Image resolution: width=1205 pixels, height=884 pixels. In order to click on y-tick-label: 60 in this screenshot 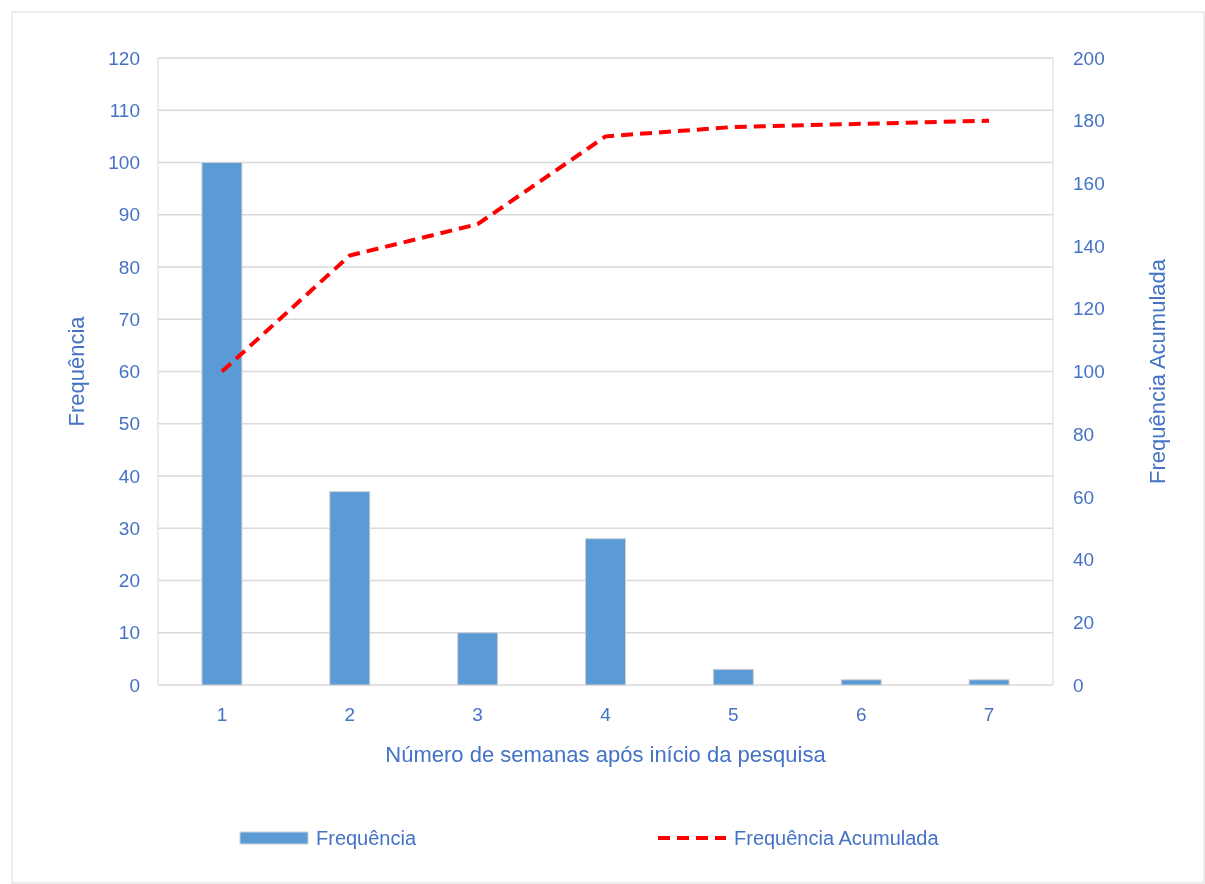, I will do `click(129, 372)`.